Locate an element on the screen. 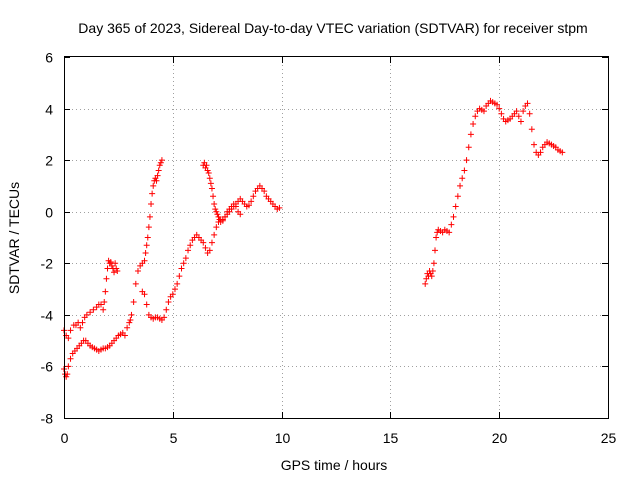  y-tick-label: 6 is located at coordinates (49, 58).